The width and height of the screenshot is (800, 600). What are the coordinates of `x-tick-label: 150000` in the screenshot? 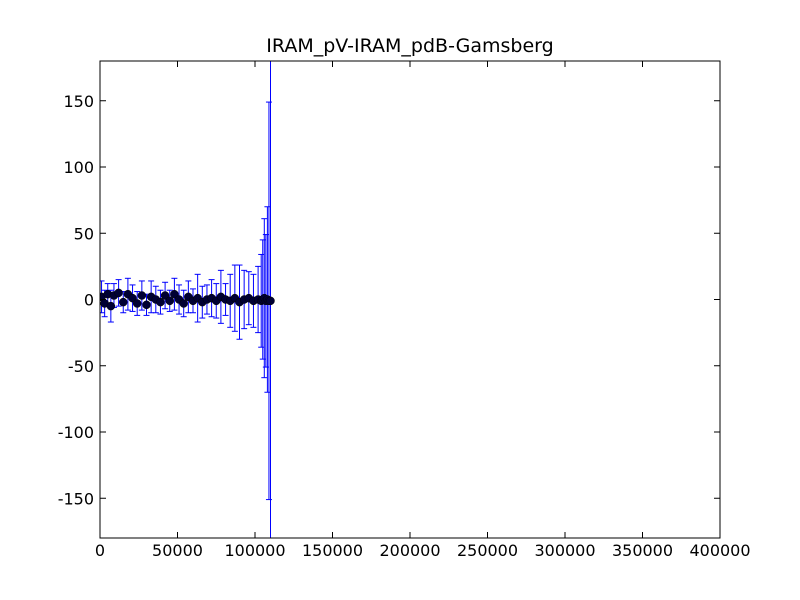 It's located at (332, 550).